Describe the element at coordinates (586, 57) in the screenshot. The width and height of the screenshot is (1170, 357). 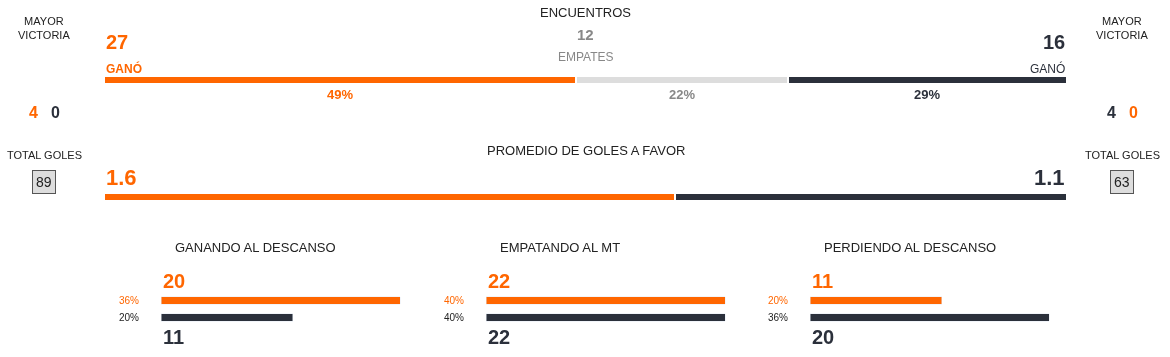
I see `text: EMPATES` at that location.